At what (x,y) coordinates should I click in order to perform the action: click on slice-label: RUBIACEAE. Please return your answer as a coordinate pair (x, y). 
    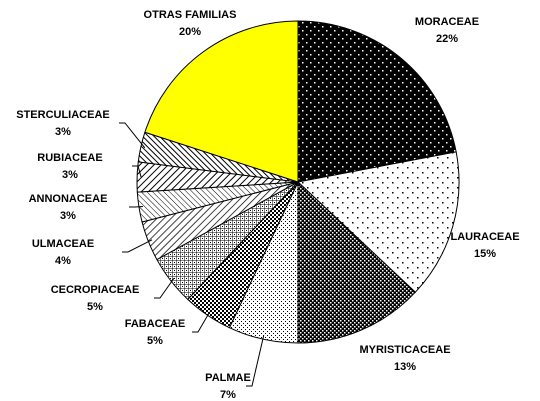
    Looking at the image, I should click on (69, 158).